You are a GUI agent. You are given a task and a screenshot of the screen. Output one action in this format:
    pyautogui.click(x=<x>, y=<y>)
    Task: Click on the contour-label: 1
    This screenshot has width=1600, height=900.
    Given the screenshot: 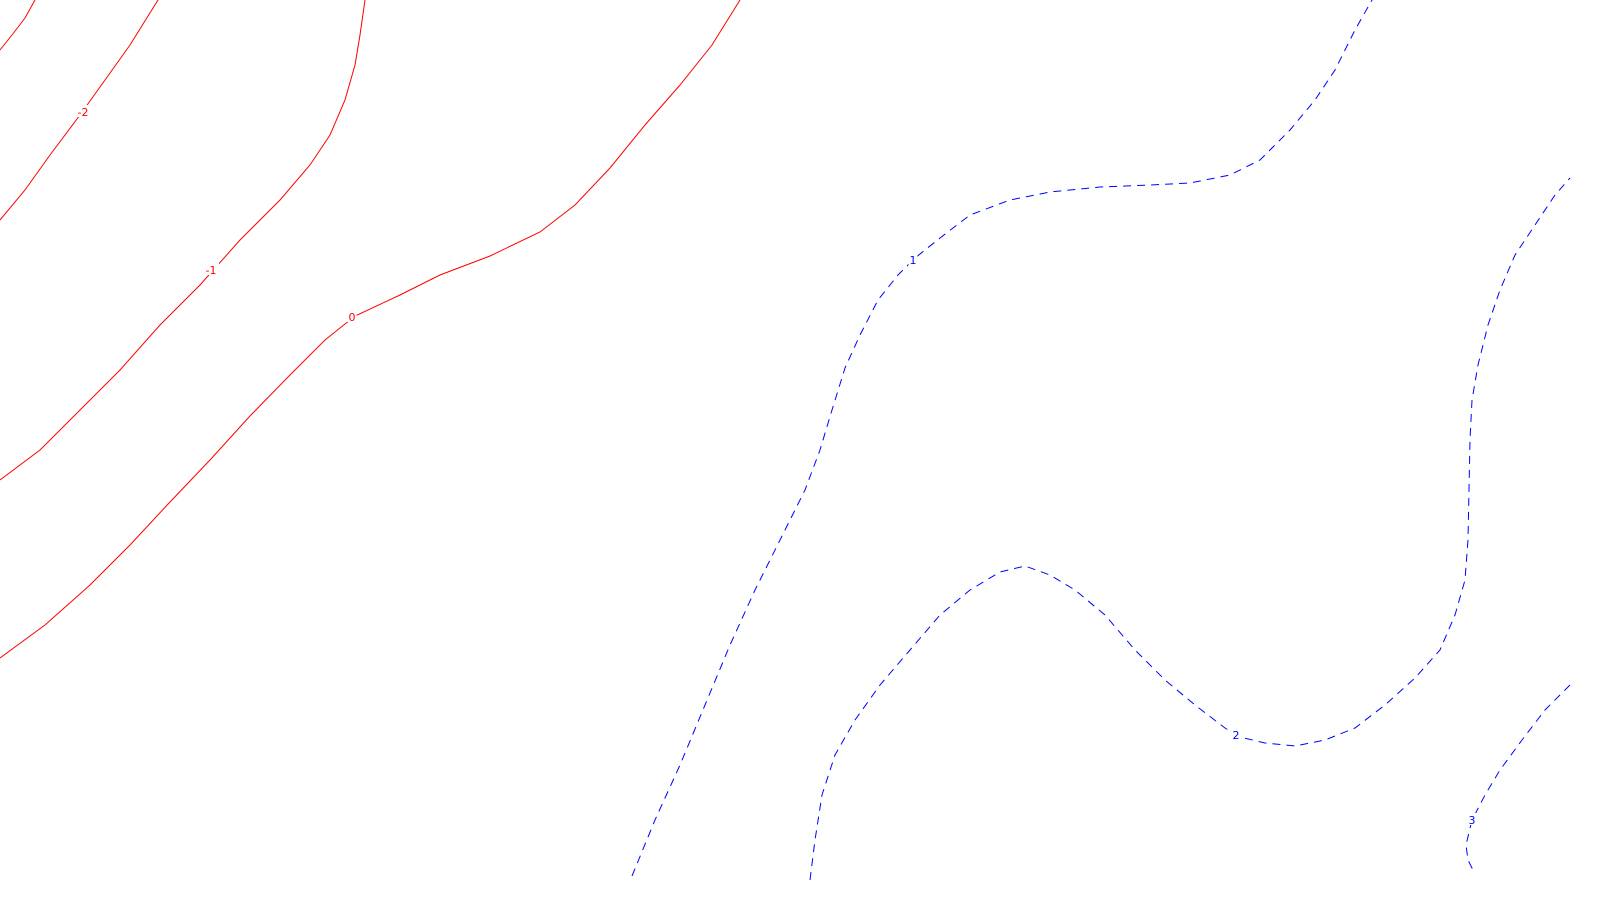 What is the action you would take?
    pyautogui.click(x=913, y=260)
    